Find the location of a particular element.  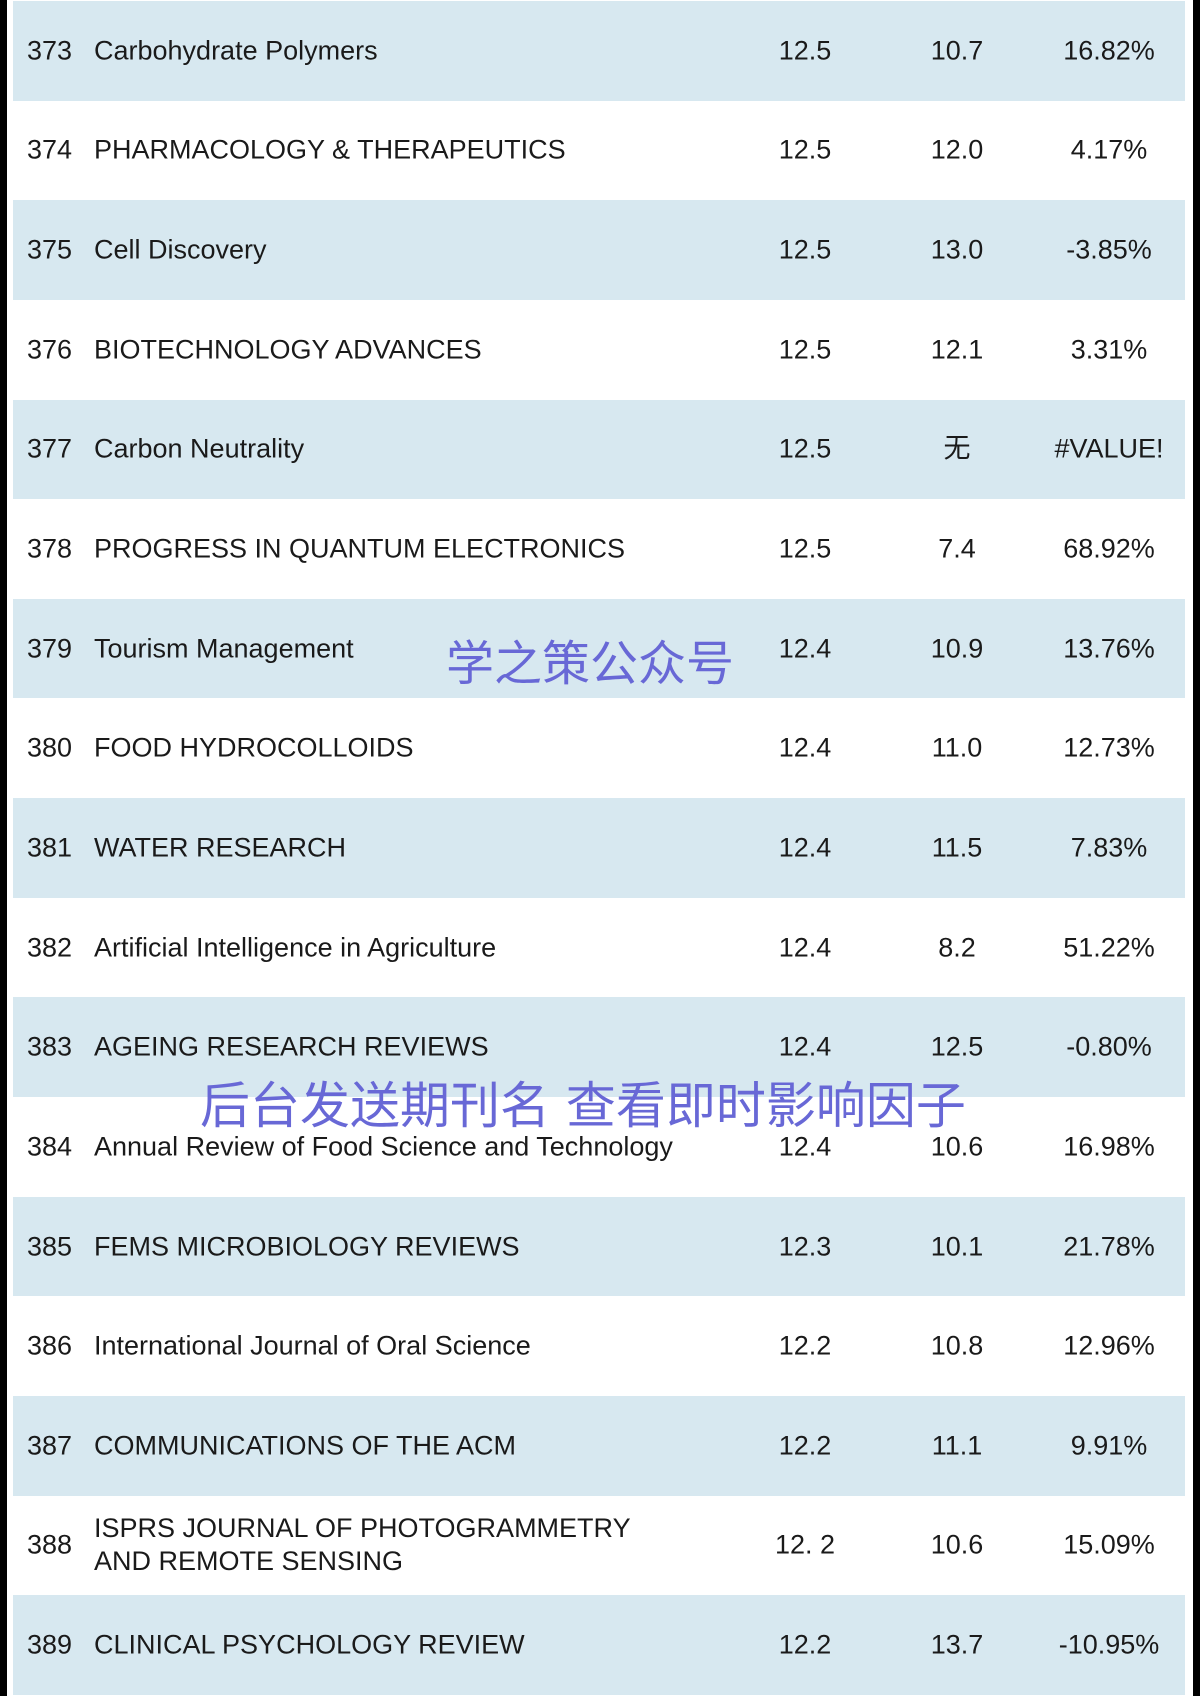

table-row: 373 Carbohydrate Polymers 12.5 10.7 16.82% is located at coordinates (599, 51).